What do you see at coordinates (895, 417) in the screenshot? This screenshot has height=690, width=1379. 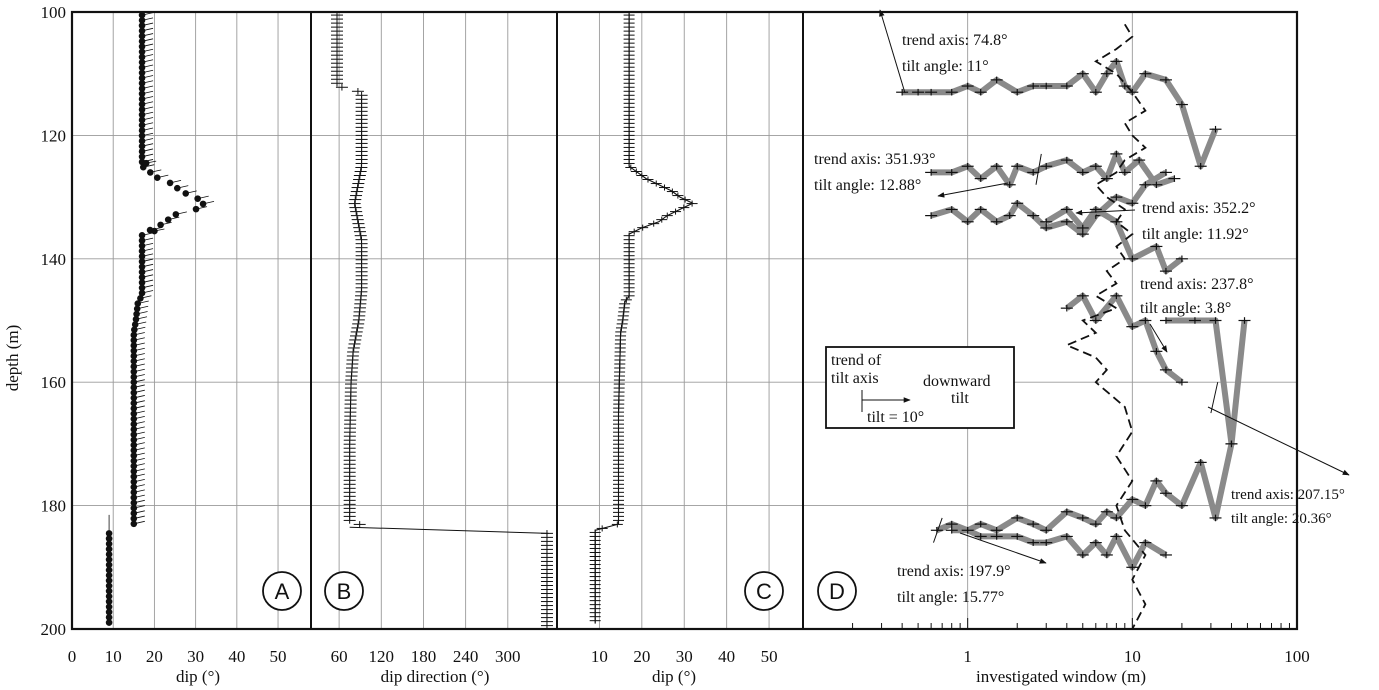 I see `legend-scale: tilt = 10°` at bounding box center [895, 417].